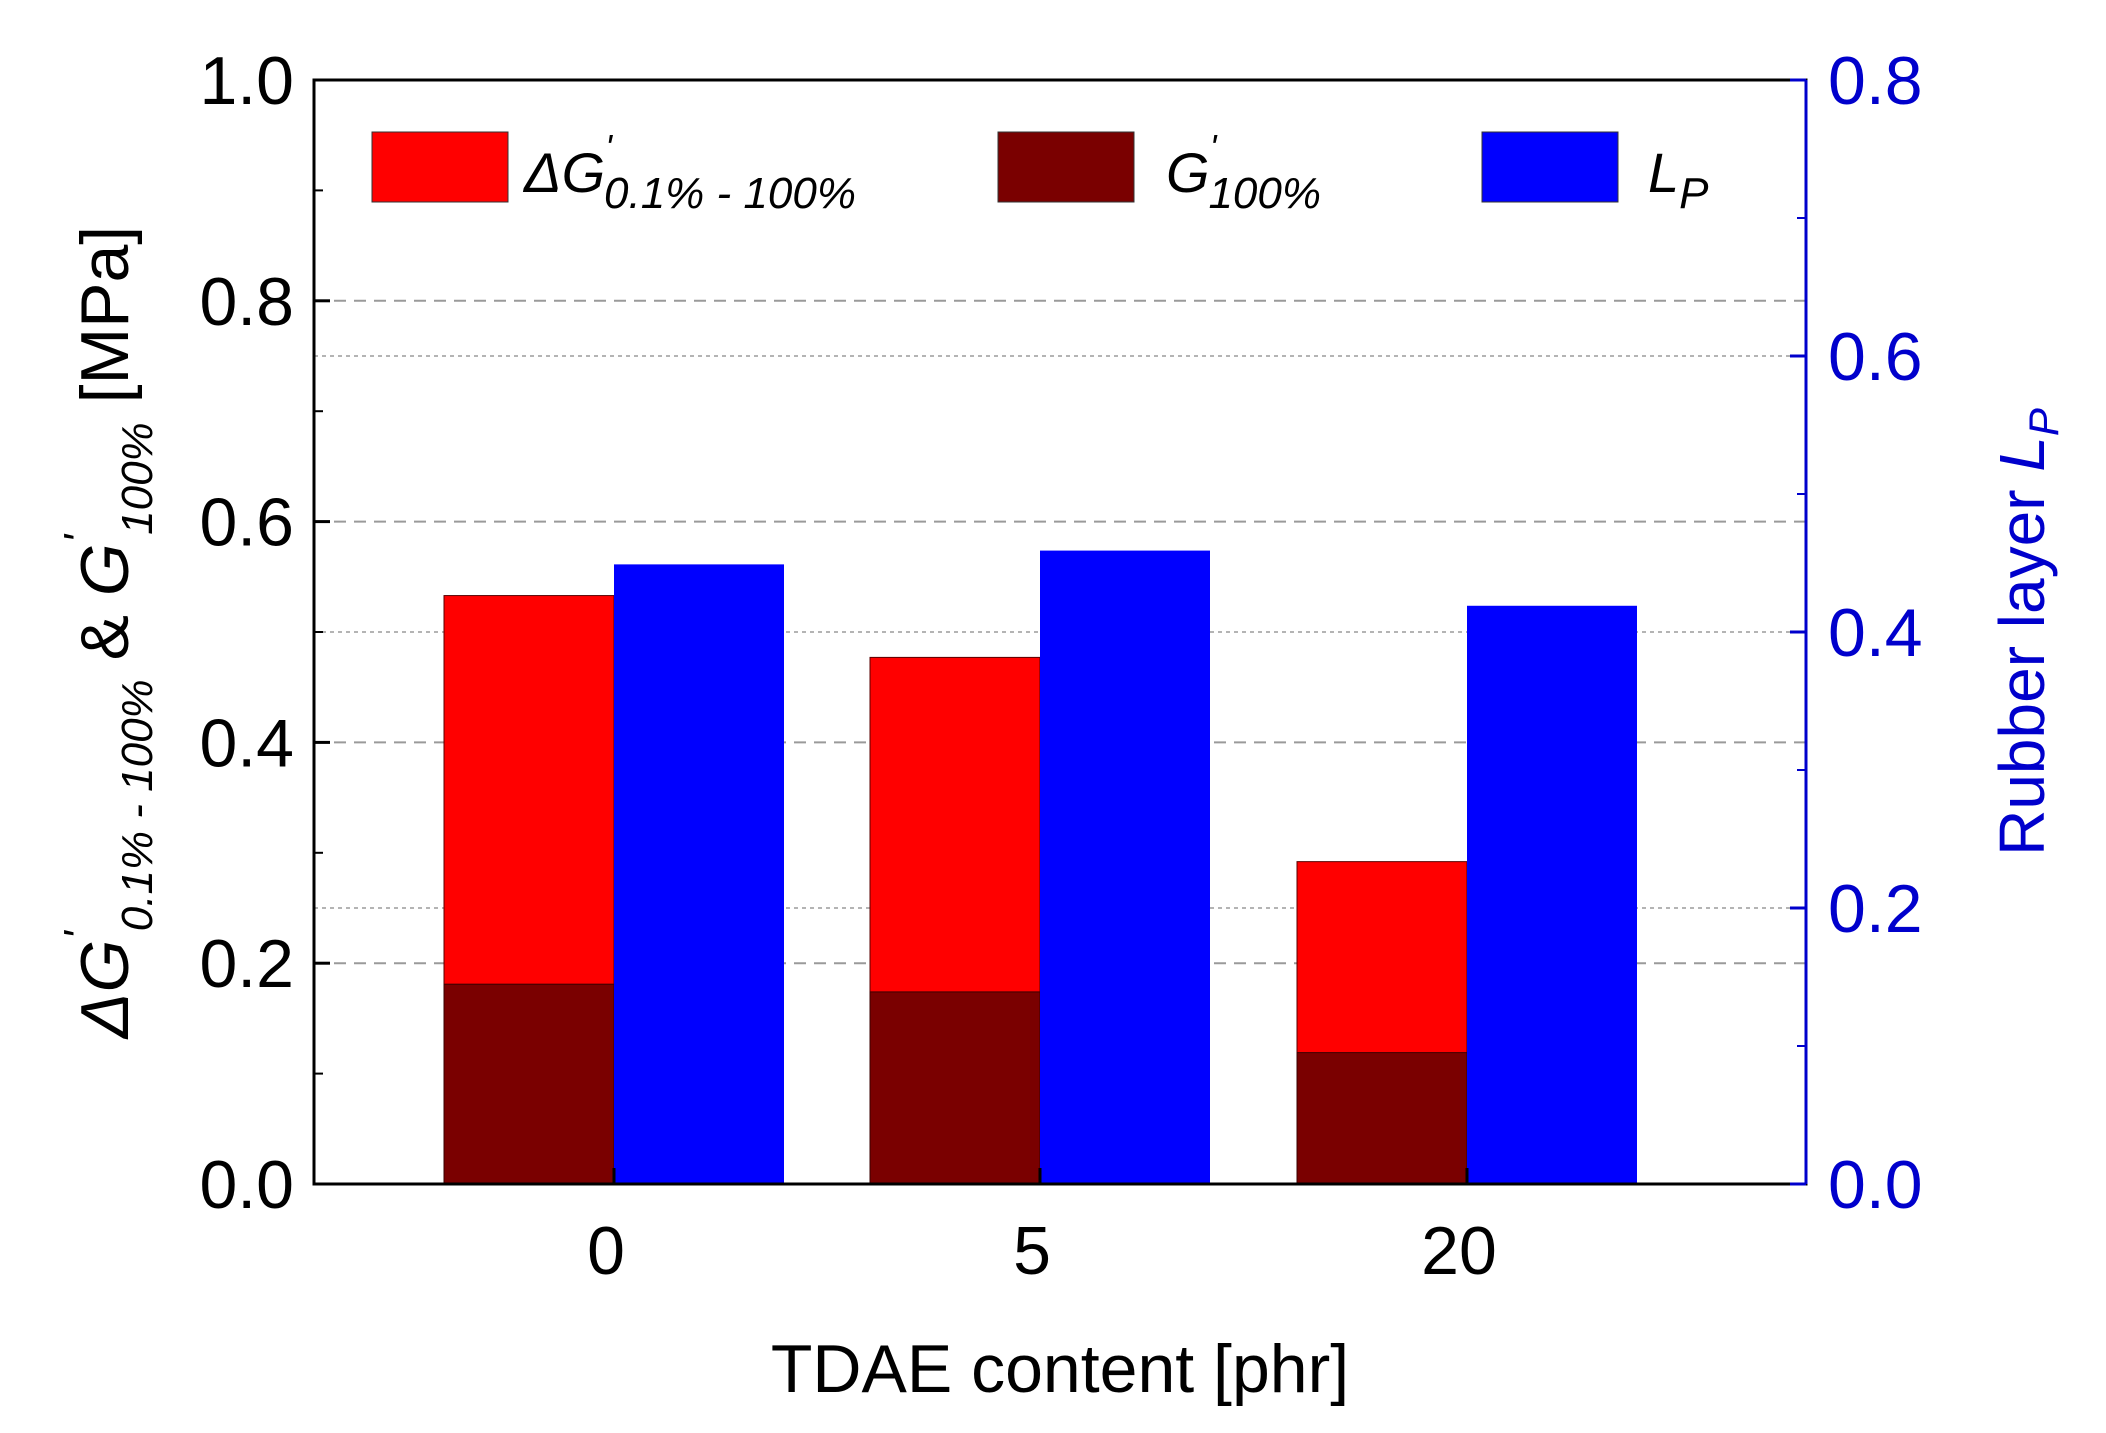 The image size is (2106, 1433). Describe the element at coordinates (1663, 172) in the screenshot. I see `legend-label-main-2: L` at that location.